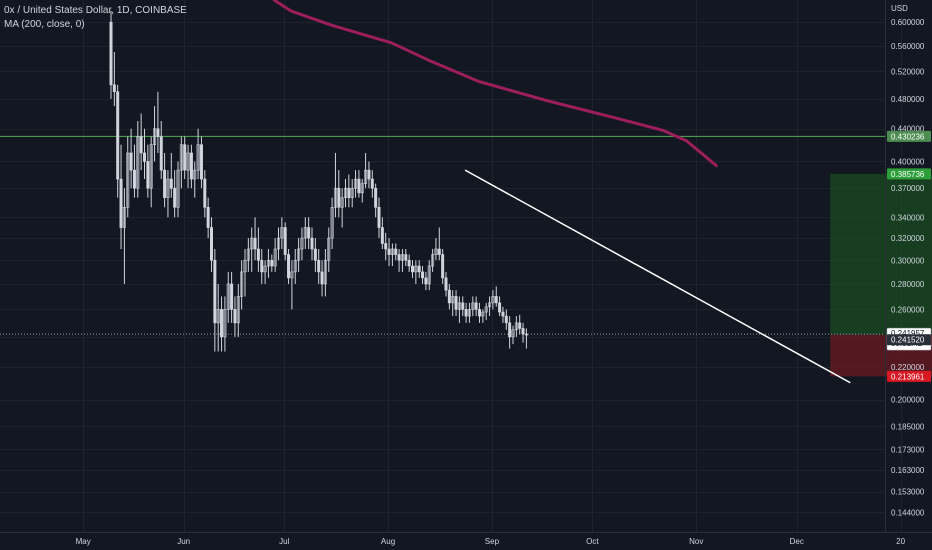 This screenshot has height=550, width=932. I want to click on support-price-tag-label: 0.430236, so click(908, 136).